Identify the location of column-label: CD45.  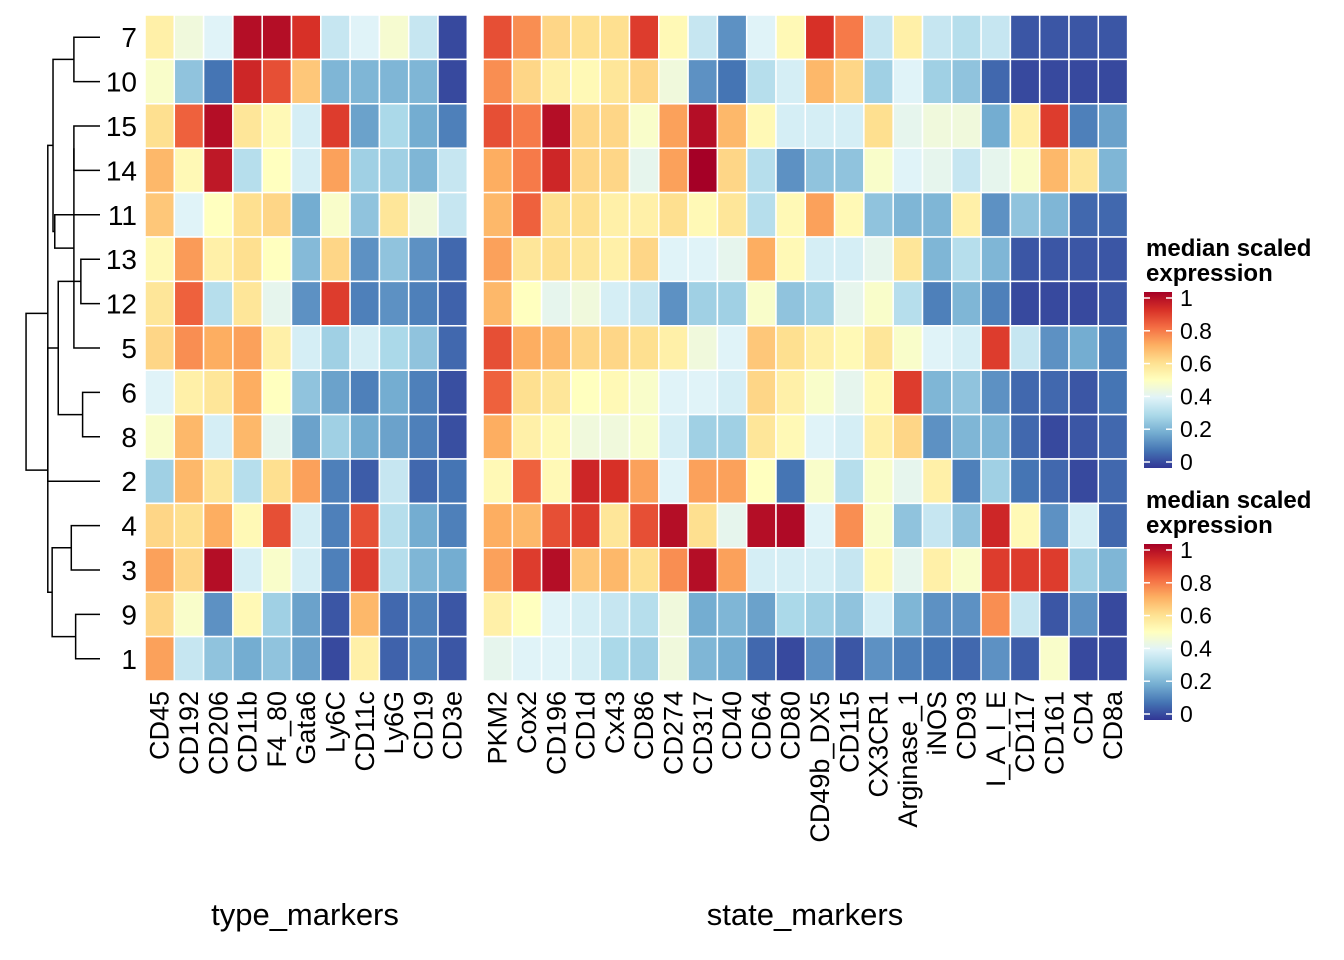
(160, 725).